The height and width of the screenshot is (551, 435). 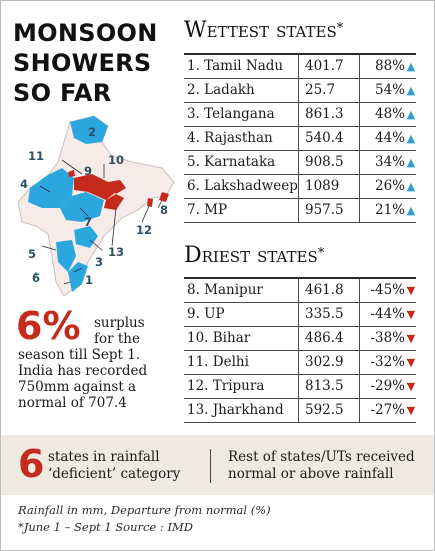 I want to click on india-rainfall-map: 1 2 3 4 5 6 7 8 9 10 11 12 13, so click(x=96, y=206).